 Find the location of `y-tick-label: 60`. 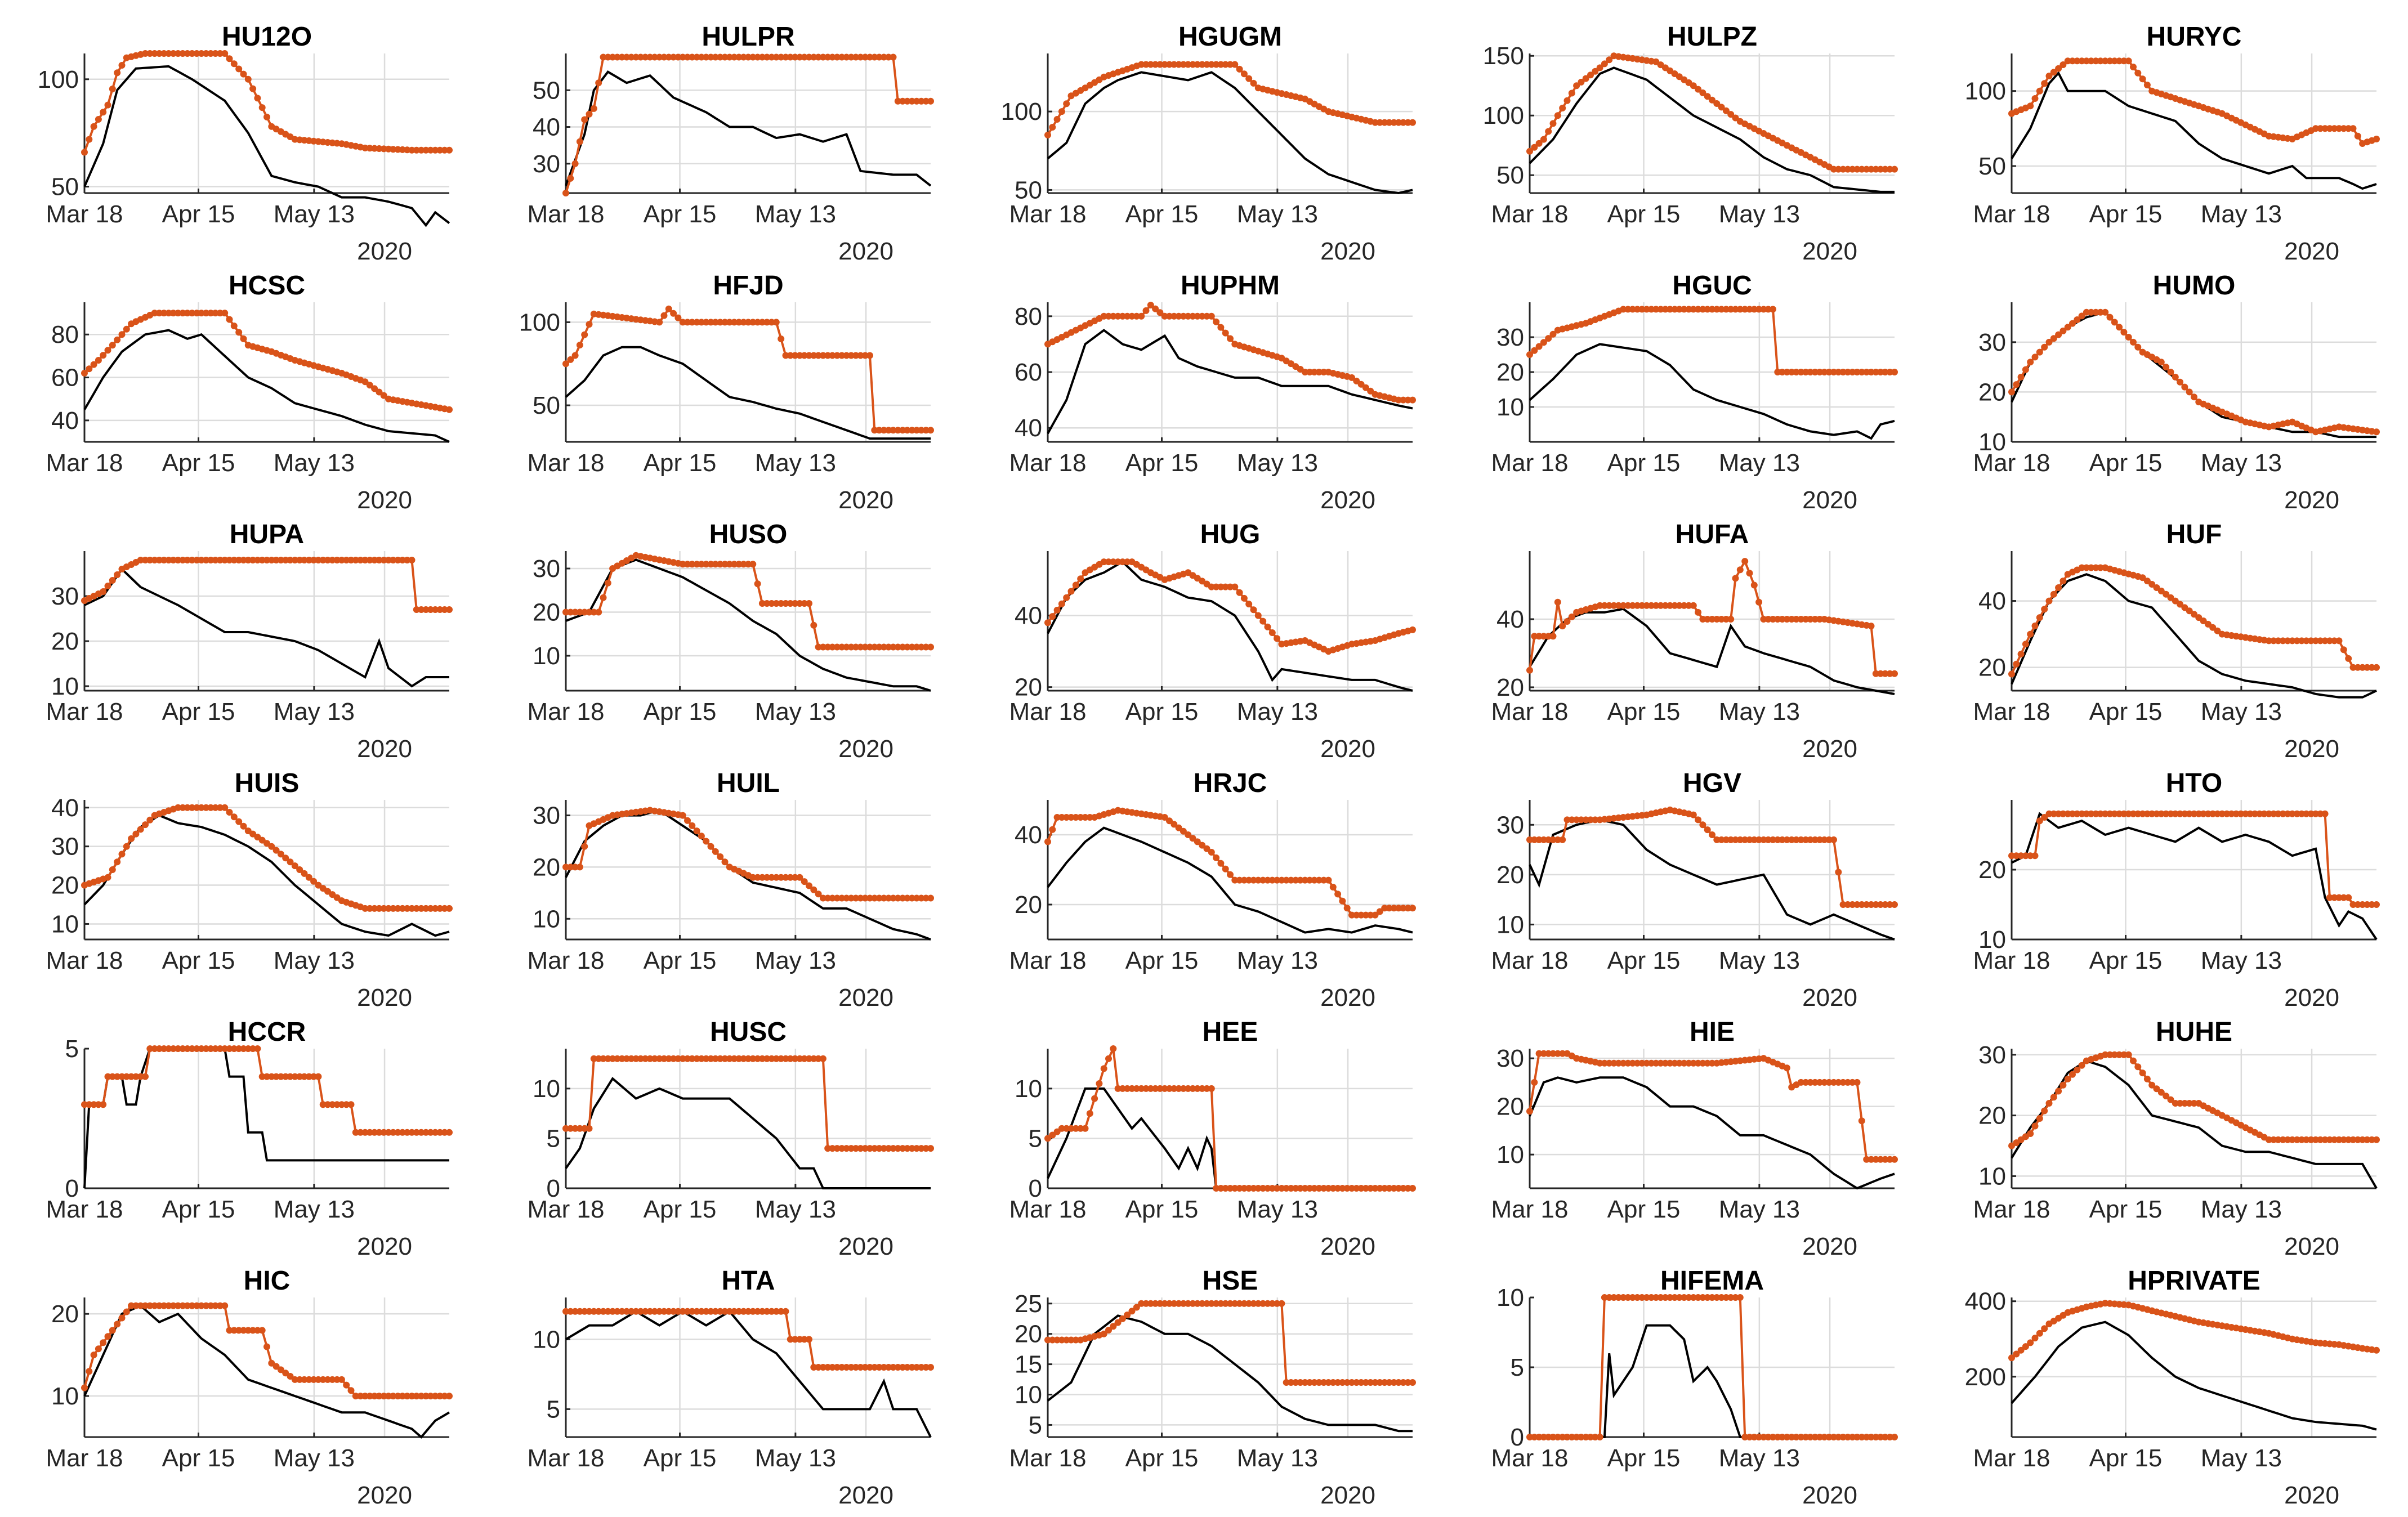

y-tick-label: 60 is located at coordinates (1029, 372).